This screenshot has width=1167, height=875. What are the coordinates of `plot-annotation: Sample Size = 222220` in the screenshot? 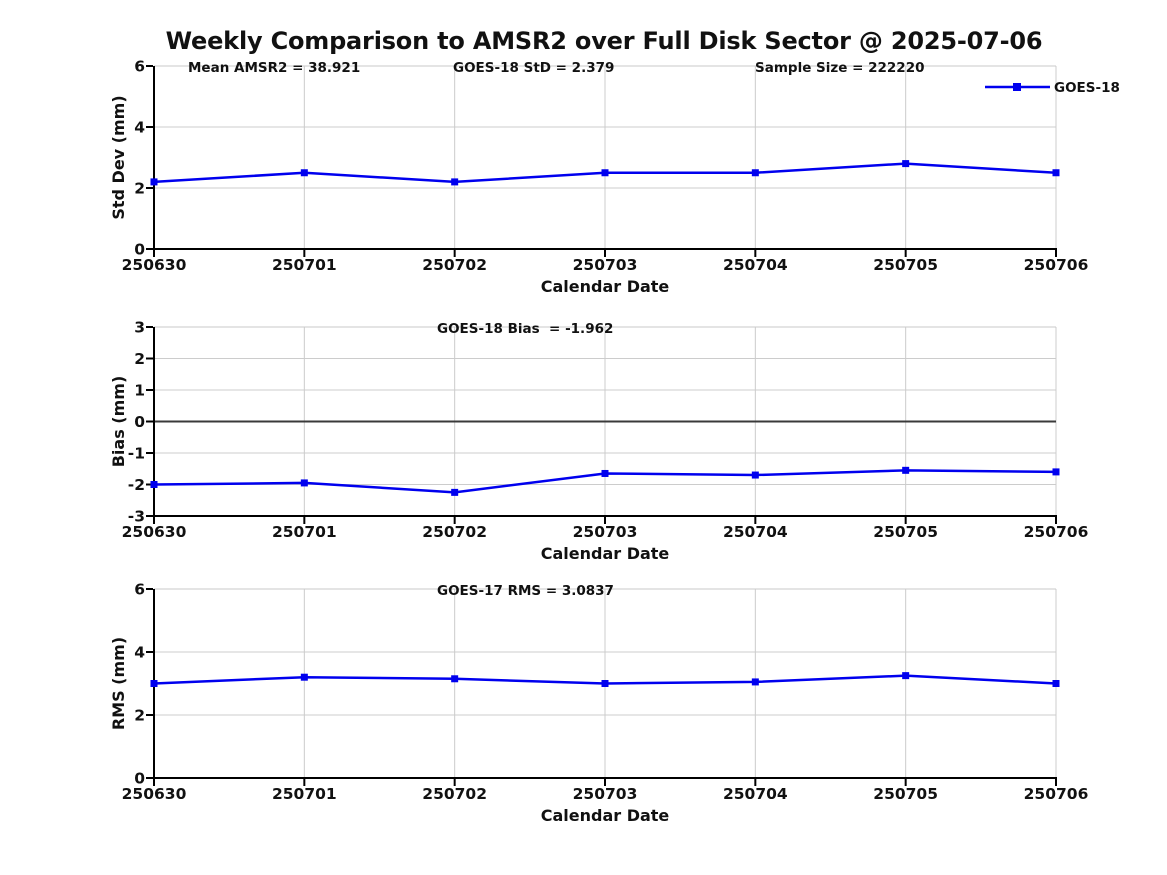 It's located at (839, 68).